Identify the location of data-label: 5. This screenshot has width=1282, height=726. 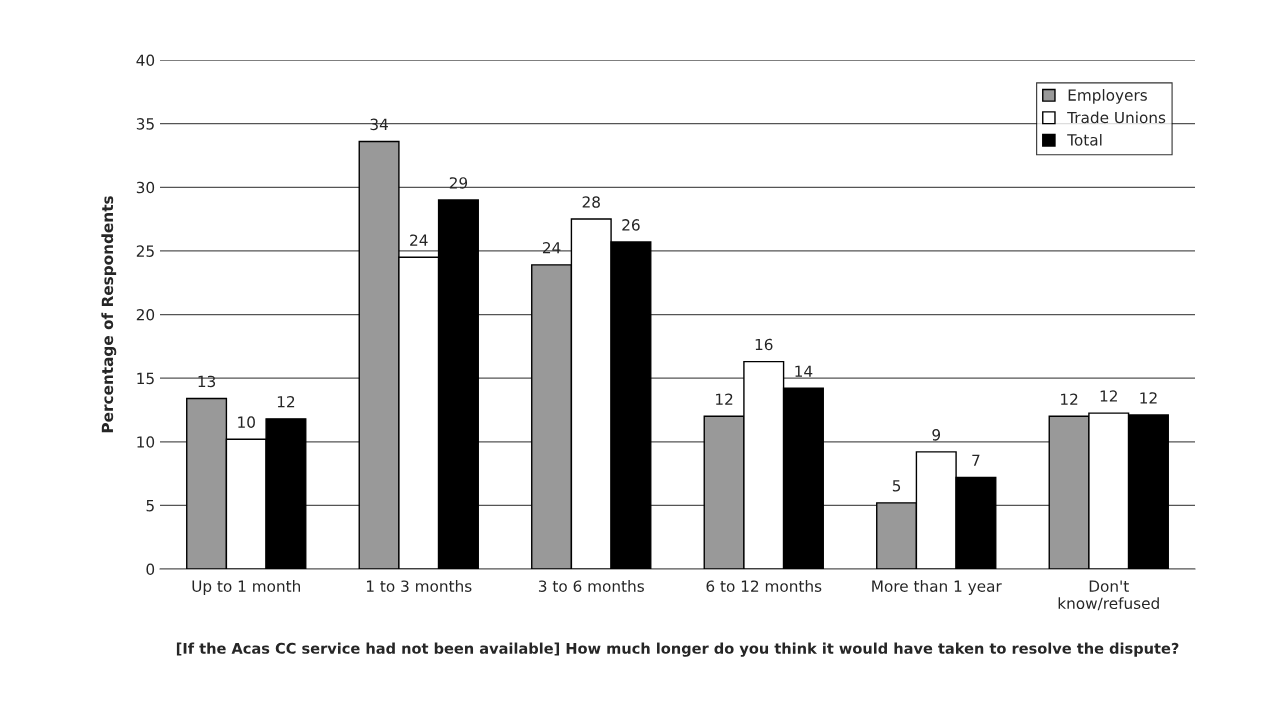
(896, 486).